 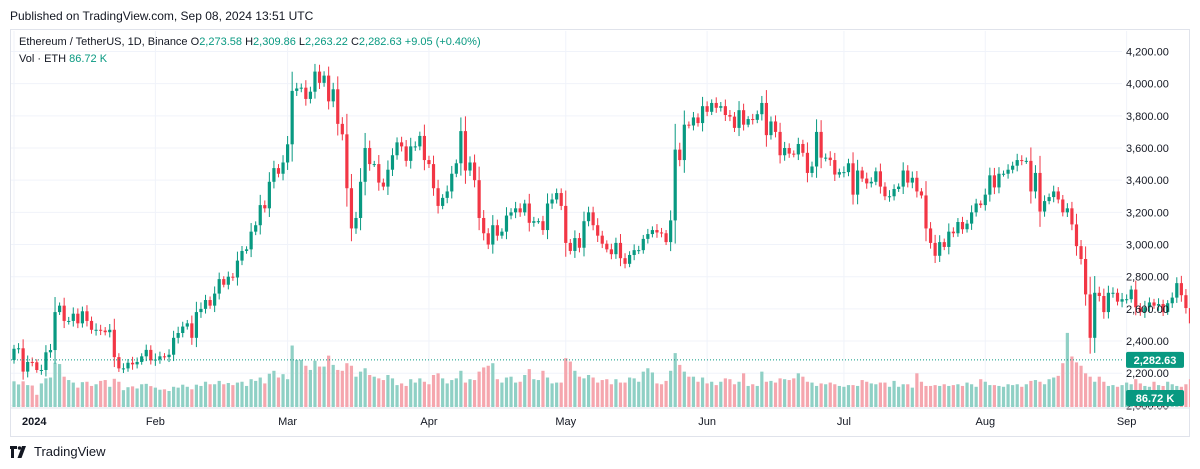 I want to click on low-label: L, so click(x=302, y=42).